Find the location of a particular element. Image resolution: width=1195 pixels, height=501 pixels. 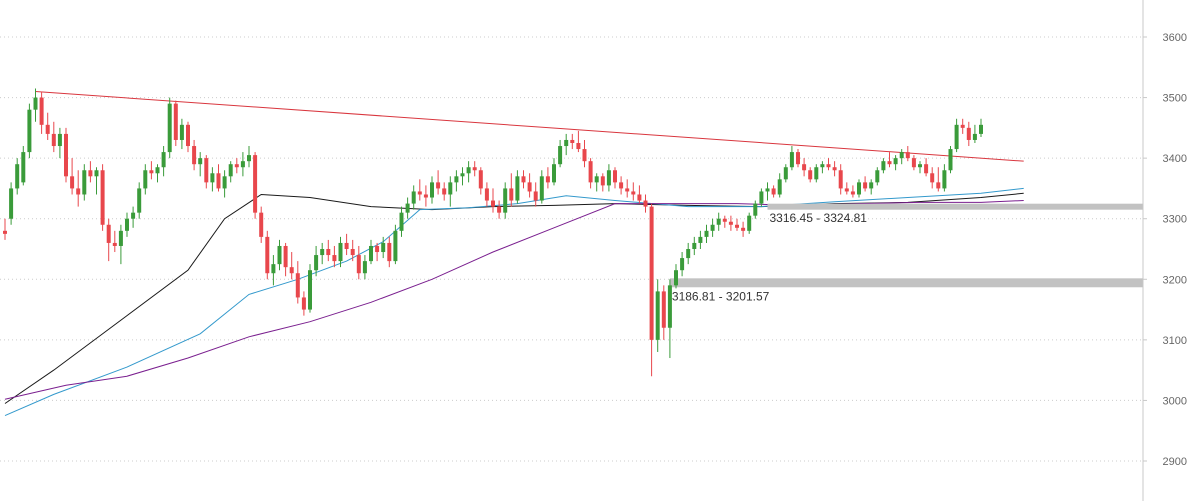

y-tick-label: 3000 is located at coordinates (1175, 401).